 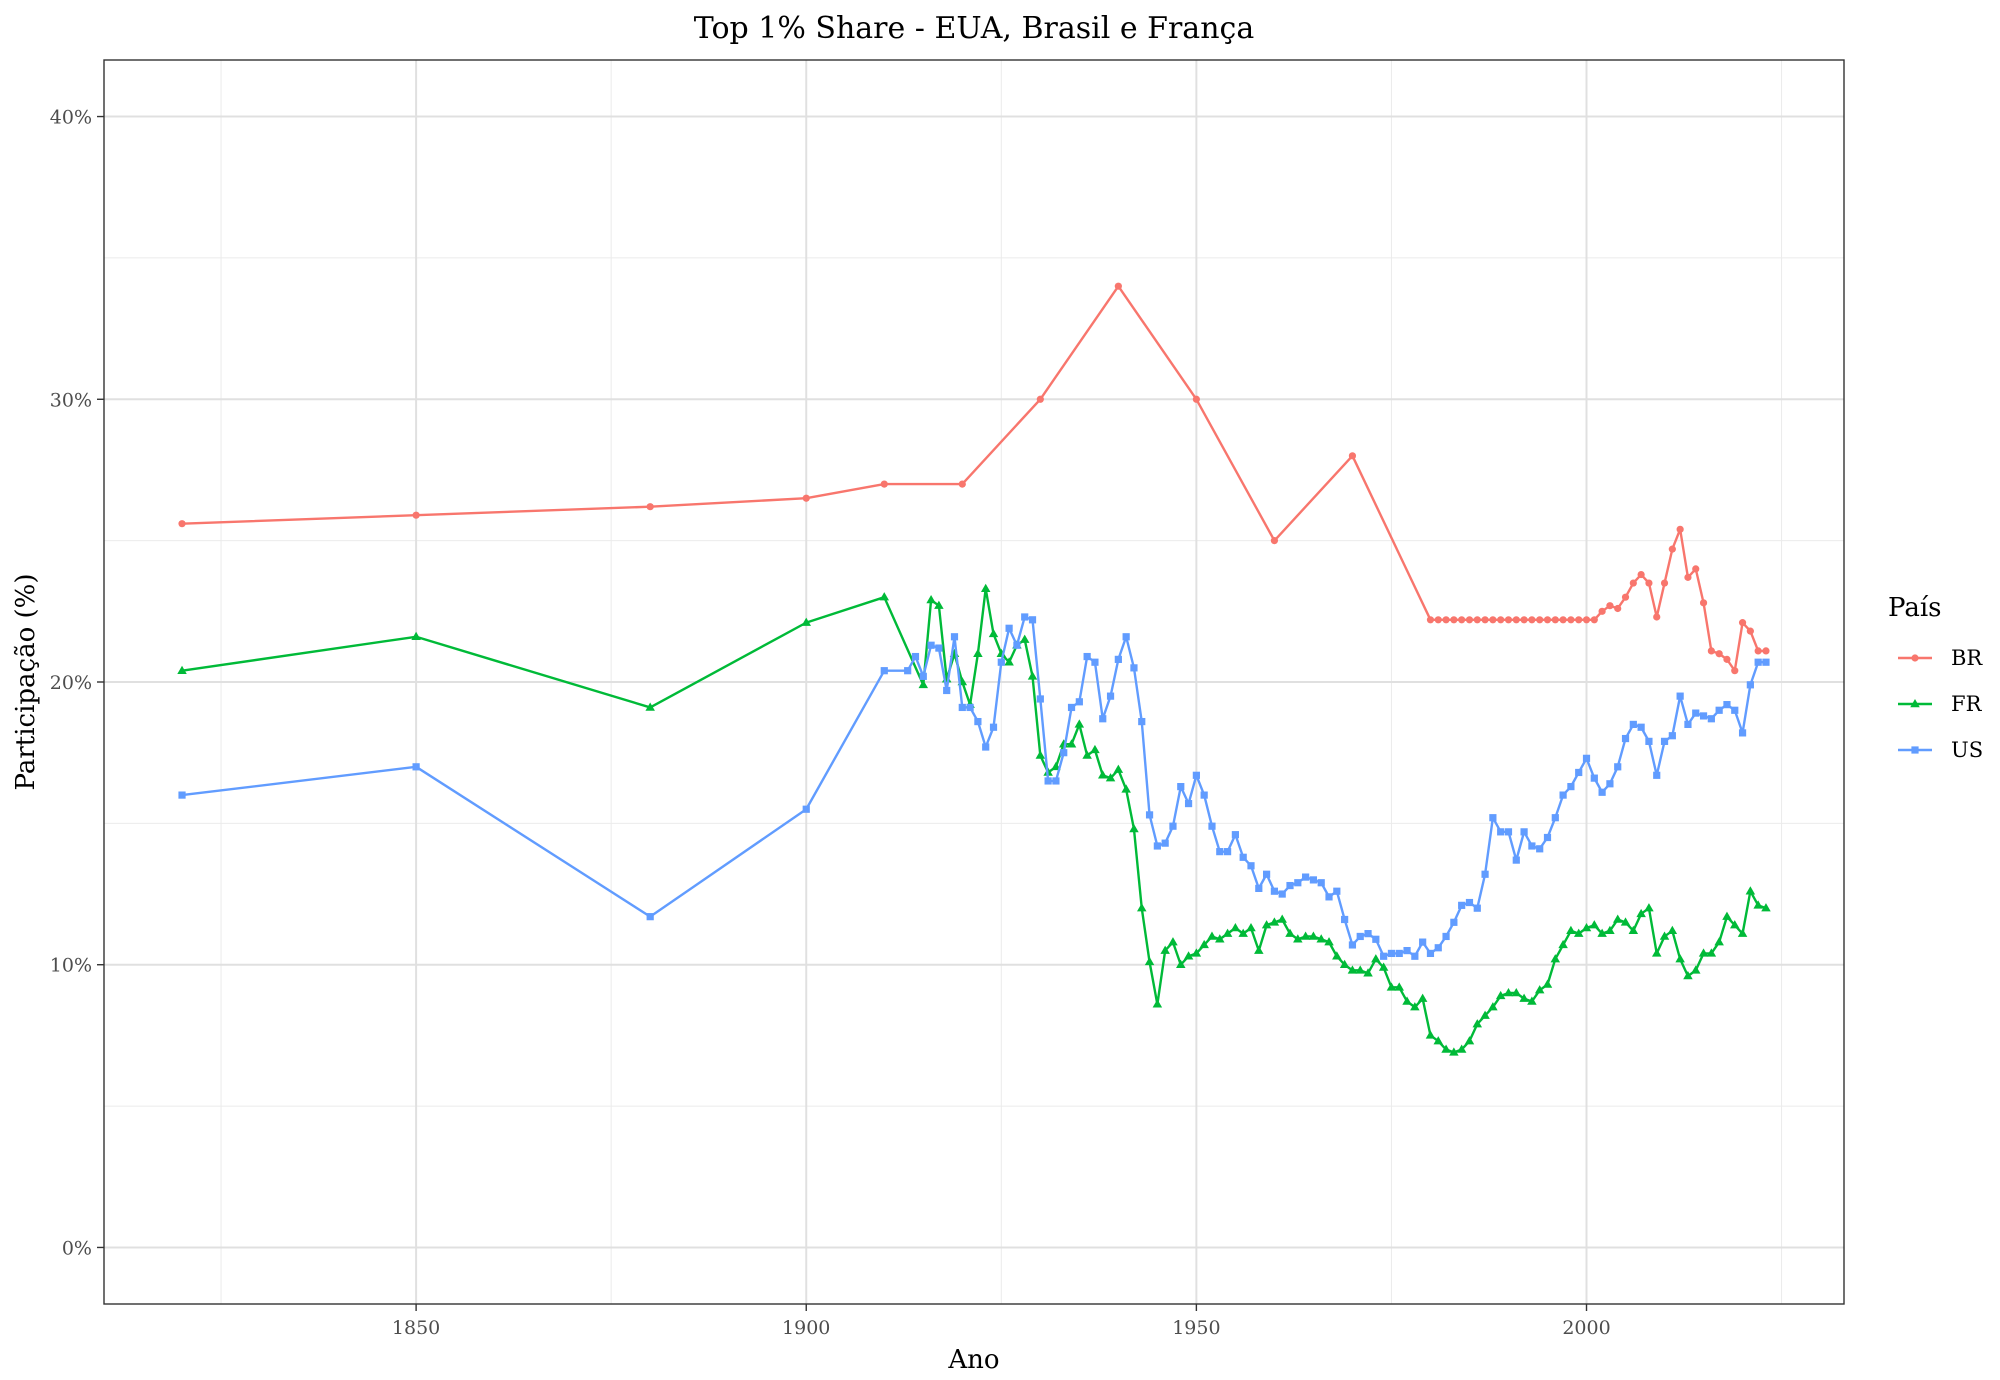 What do you see at coordinates (1915, 608) in the screenshot?
I see `legend-title: País` at bounding box center [1915, 608].